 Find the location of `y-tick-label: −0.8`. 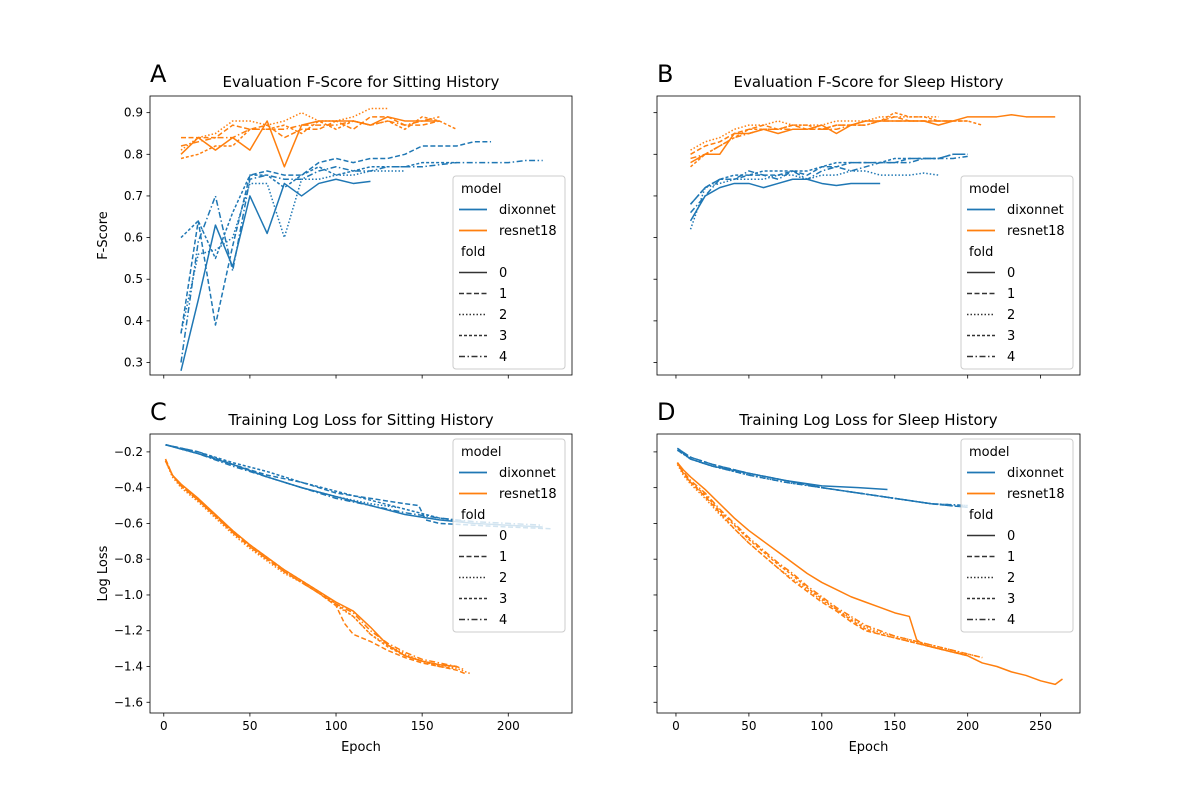

y-tick-label: −0.8 is located at coordinates (128, 559).